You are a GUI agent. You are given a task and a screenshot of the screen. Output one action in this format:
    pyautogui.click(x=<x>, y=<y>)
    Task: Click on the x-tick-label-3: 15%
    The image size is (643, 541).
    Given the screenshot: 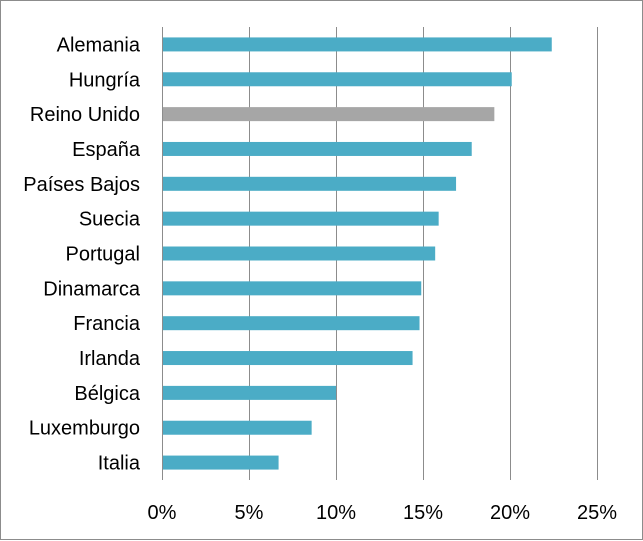 What is the action you would take?
    pyautogui.click(x=423, y=513)
    